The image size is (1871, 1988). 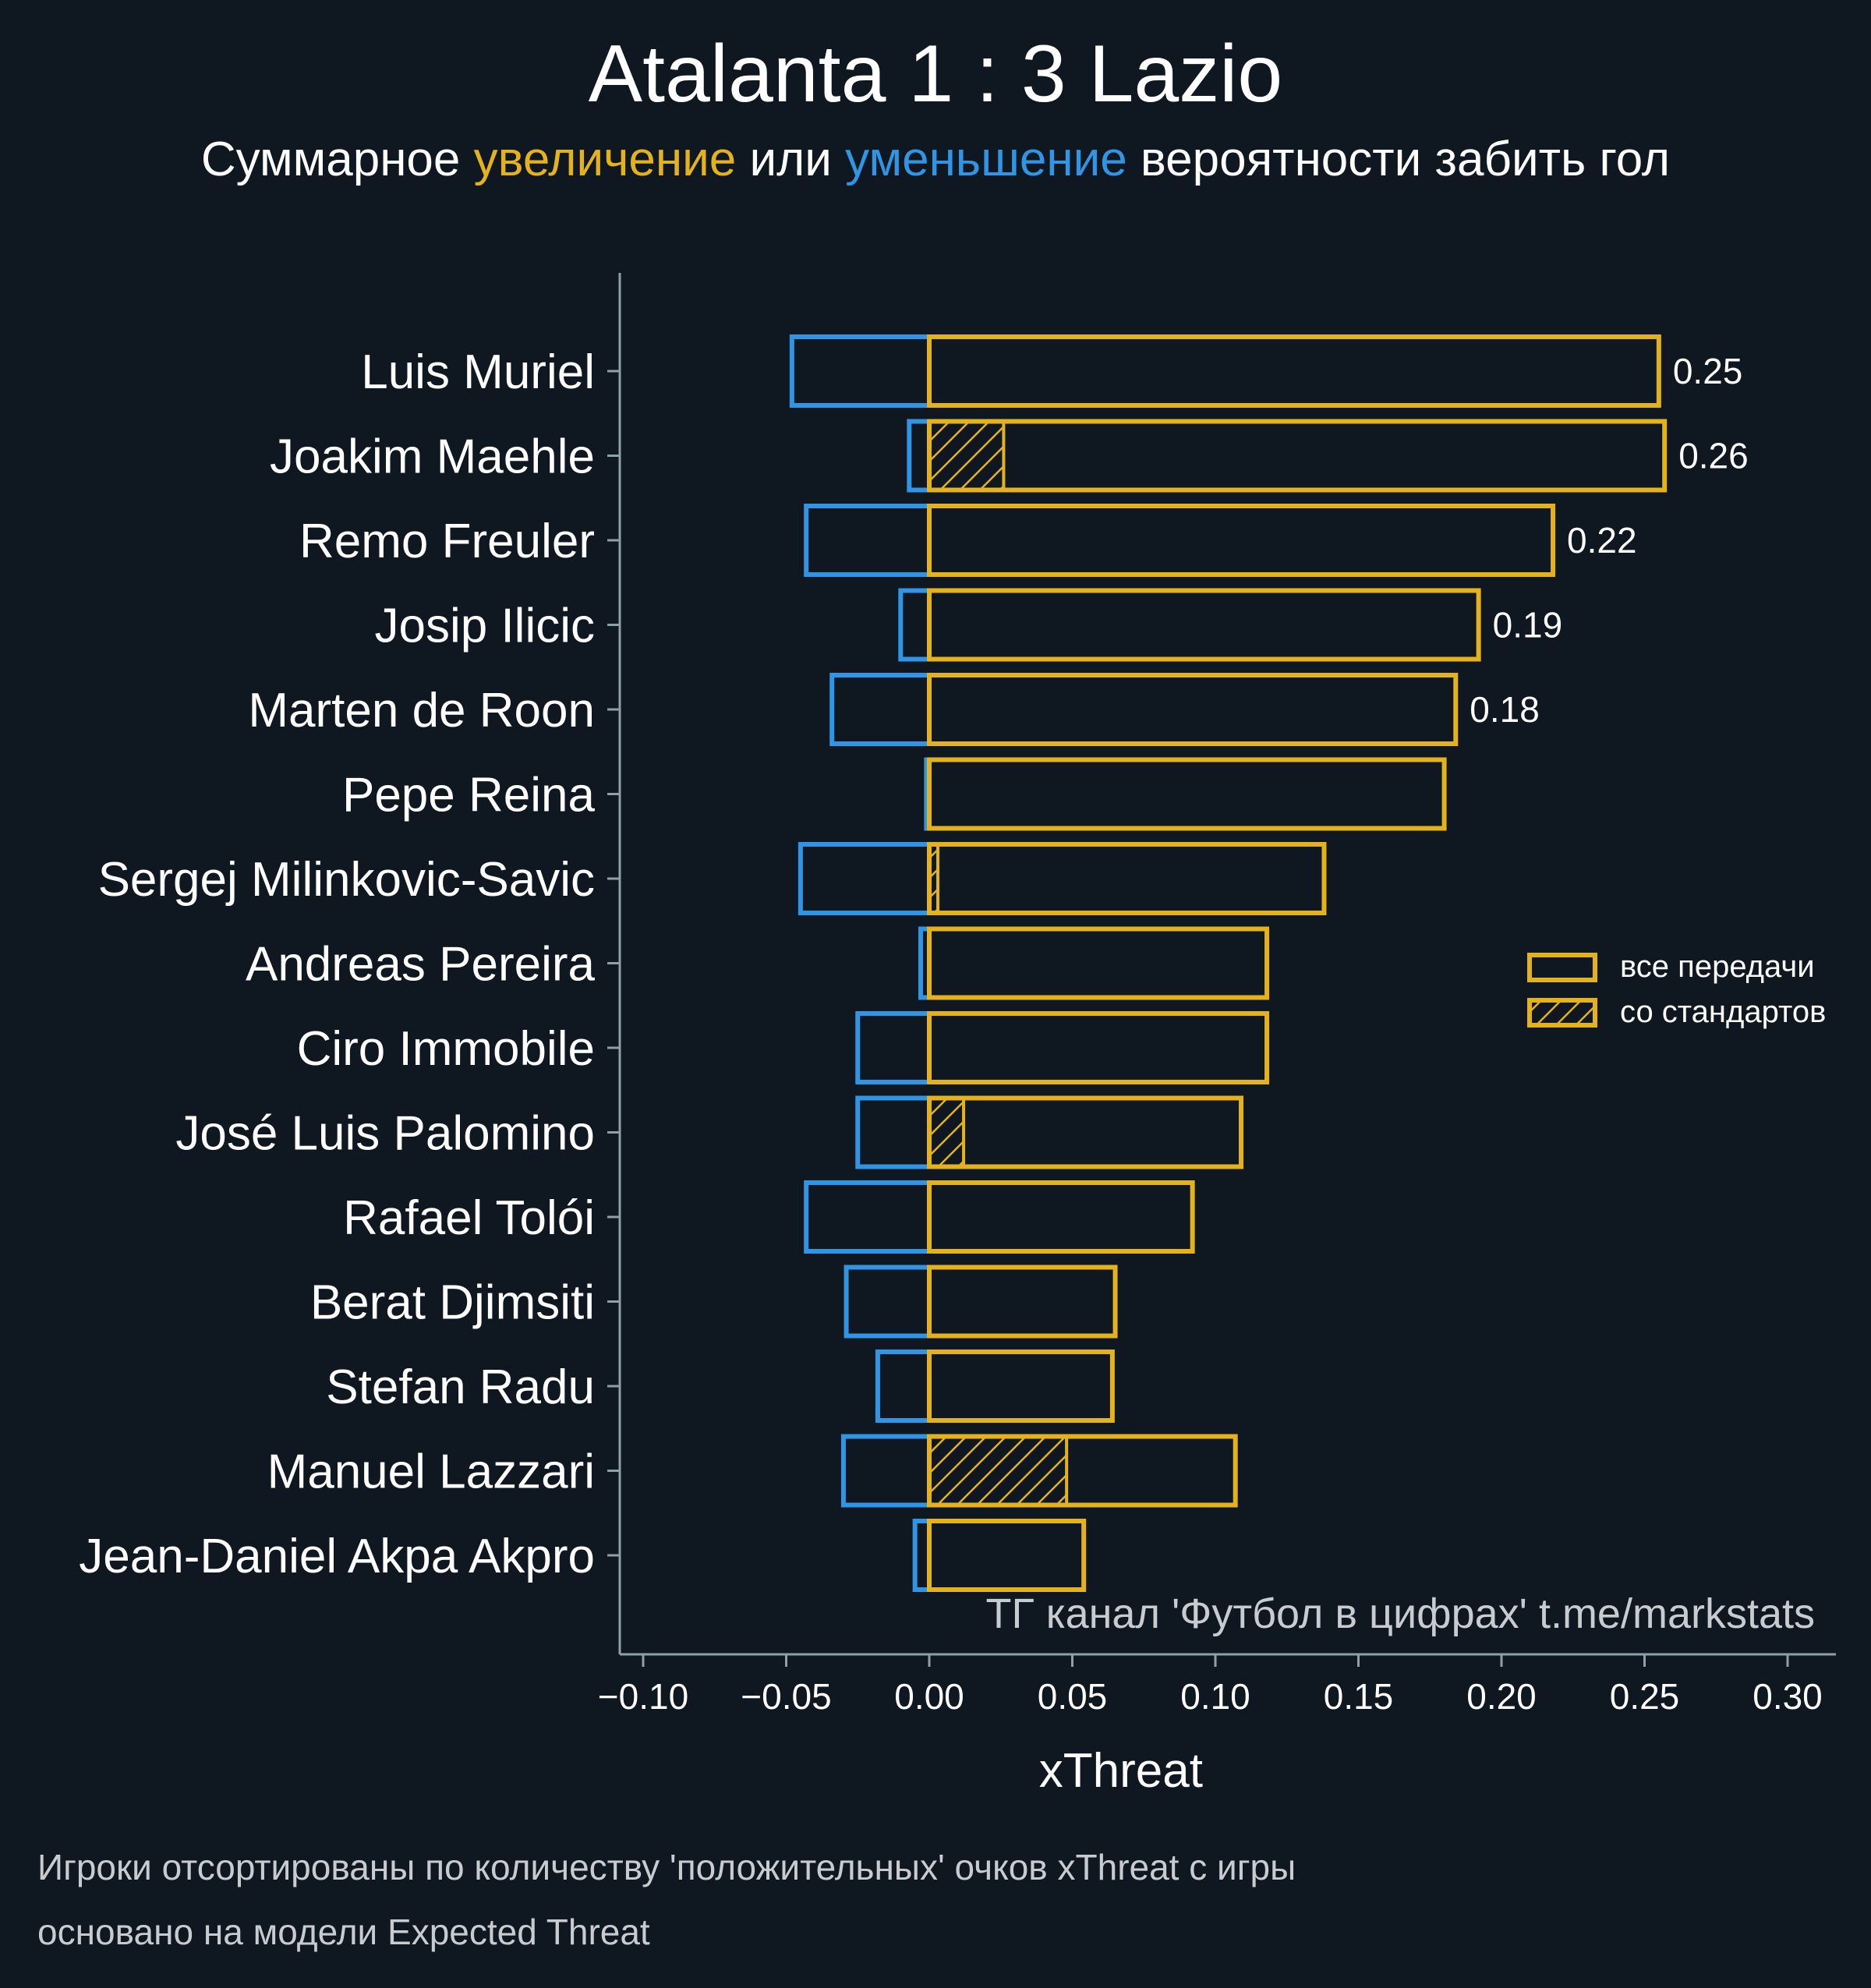 What do you see at coordinates (1562, 967) in the screenshot?
I see `legend-swatch-outline` at bounding box center [1562, 967].